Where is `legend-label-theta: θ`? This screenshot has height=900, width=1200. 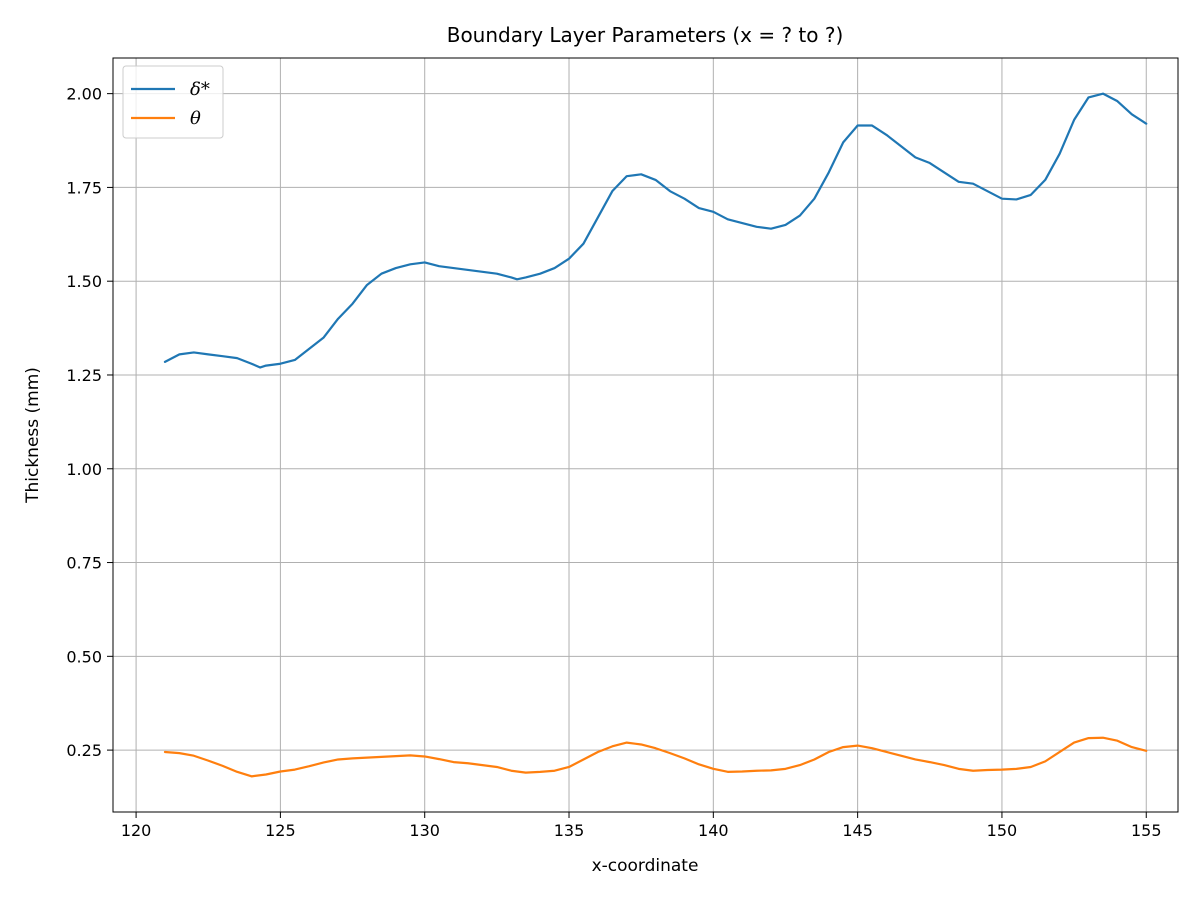 legend-label-theta: θ is located at coordinates (195, 118).